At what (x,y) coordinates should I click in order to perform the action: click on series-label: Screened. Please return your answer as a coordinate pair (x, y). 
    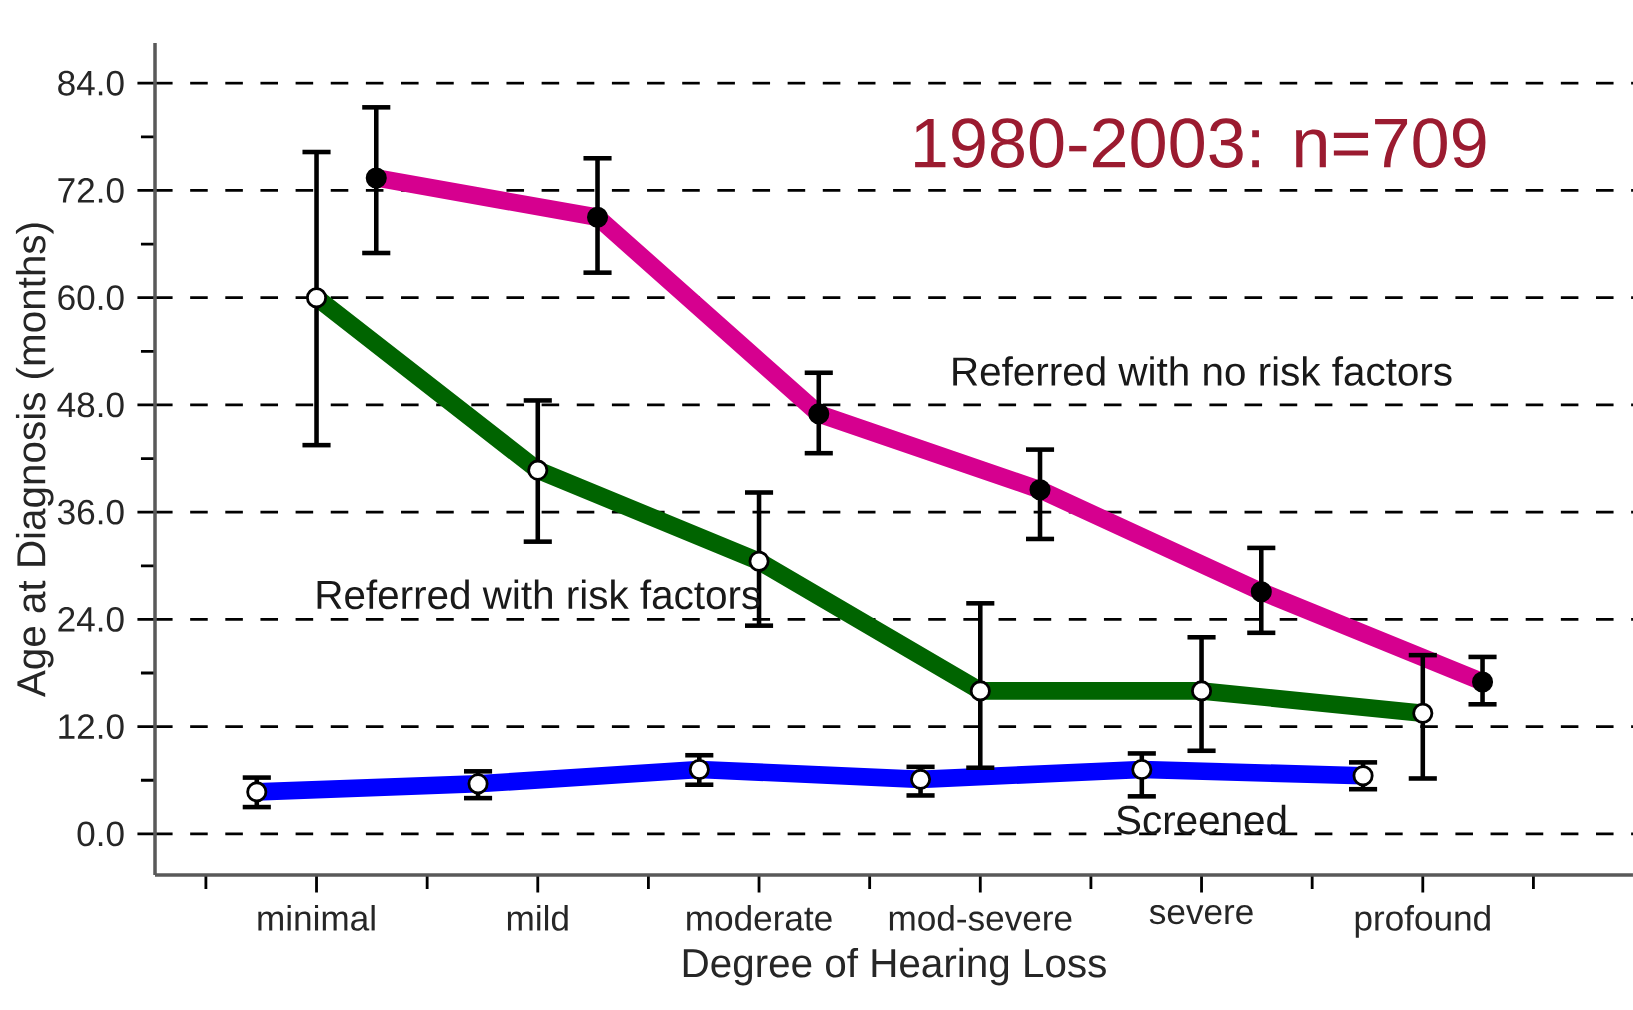
    Looking at the image, I should click on (1201, 819).